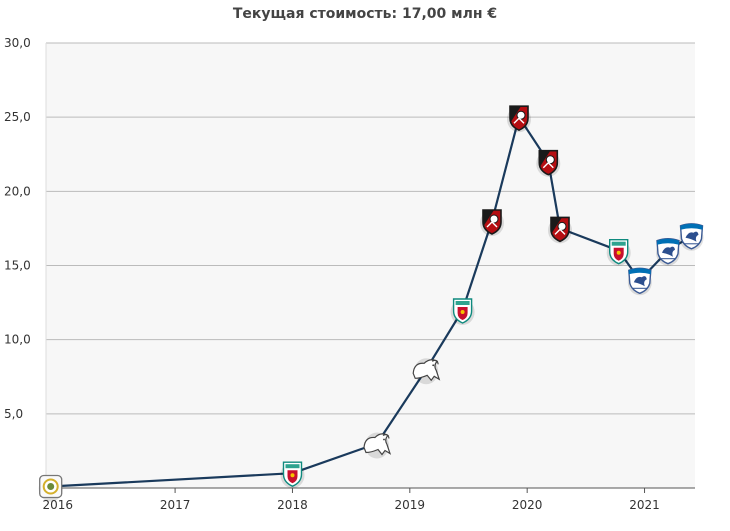  What do you see at coordinates (17, 266) in the screenshot?
I see `y-tick-label: 15,0` at bounding box center [17, 266].